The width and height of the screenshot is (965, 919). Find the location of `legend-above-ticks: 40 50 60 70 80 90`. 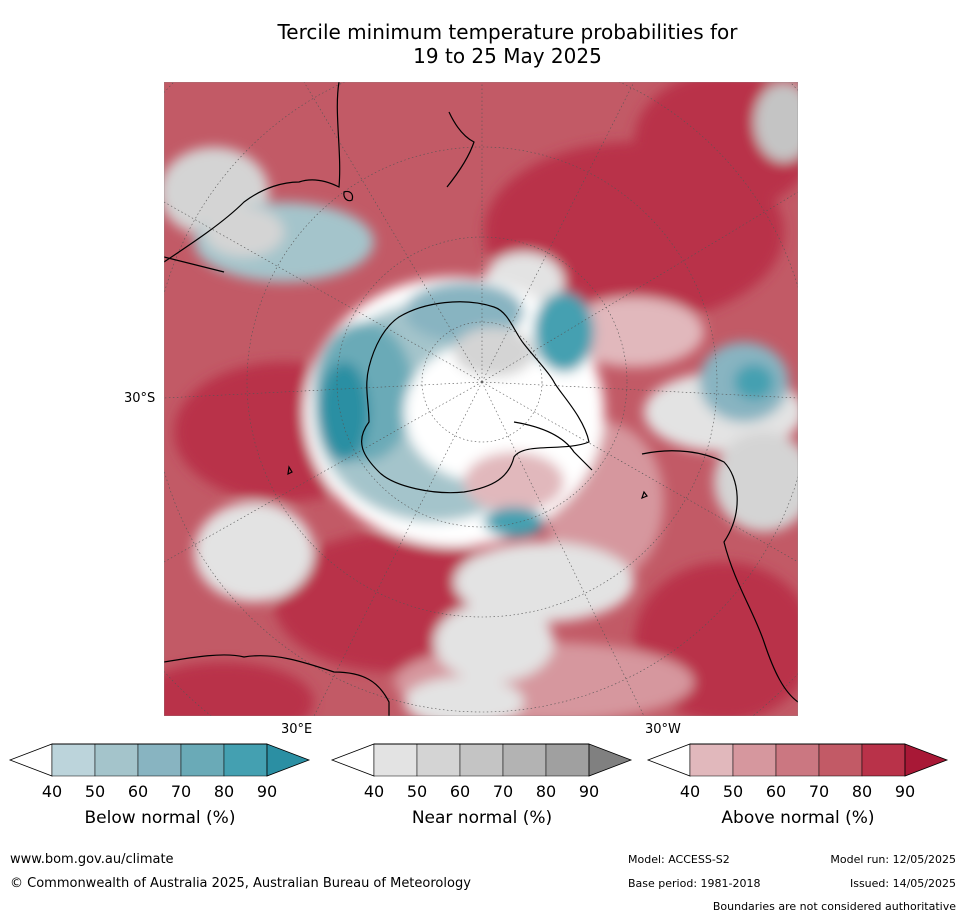

legend-above-ticks: 40 50 60 70 80 90 is located at coordinates (798, 792).